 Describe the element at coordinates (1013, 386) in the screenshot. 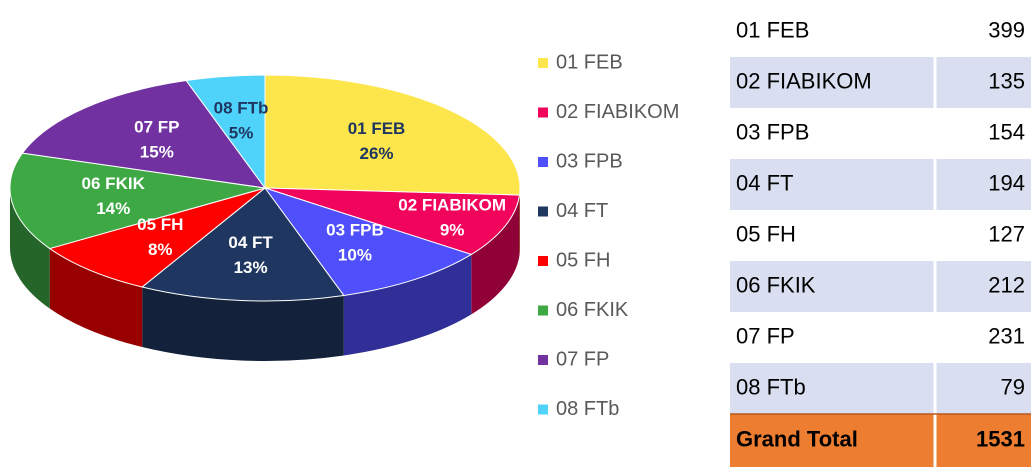

I see `table-value: 79` at that location.